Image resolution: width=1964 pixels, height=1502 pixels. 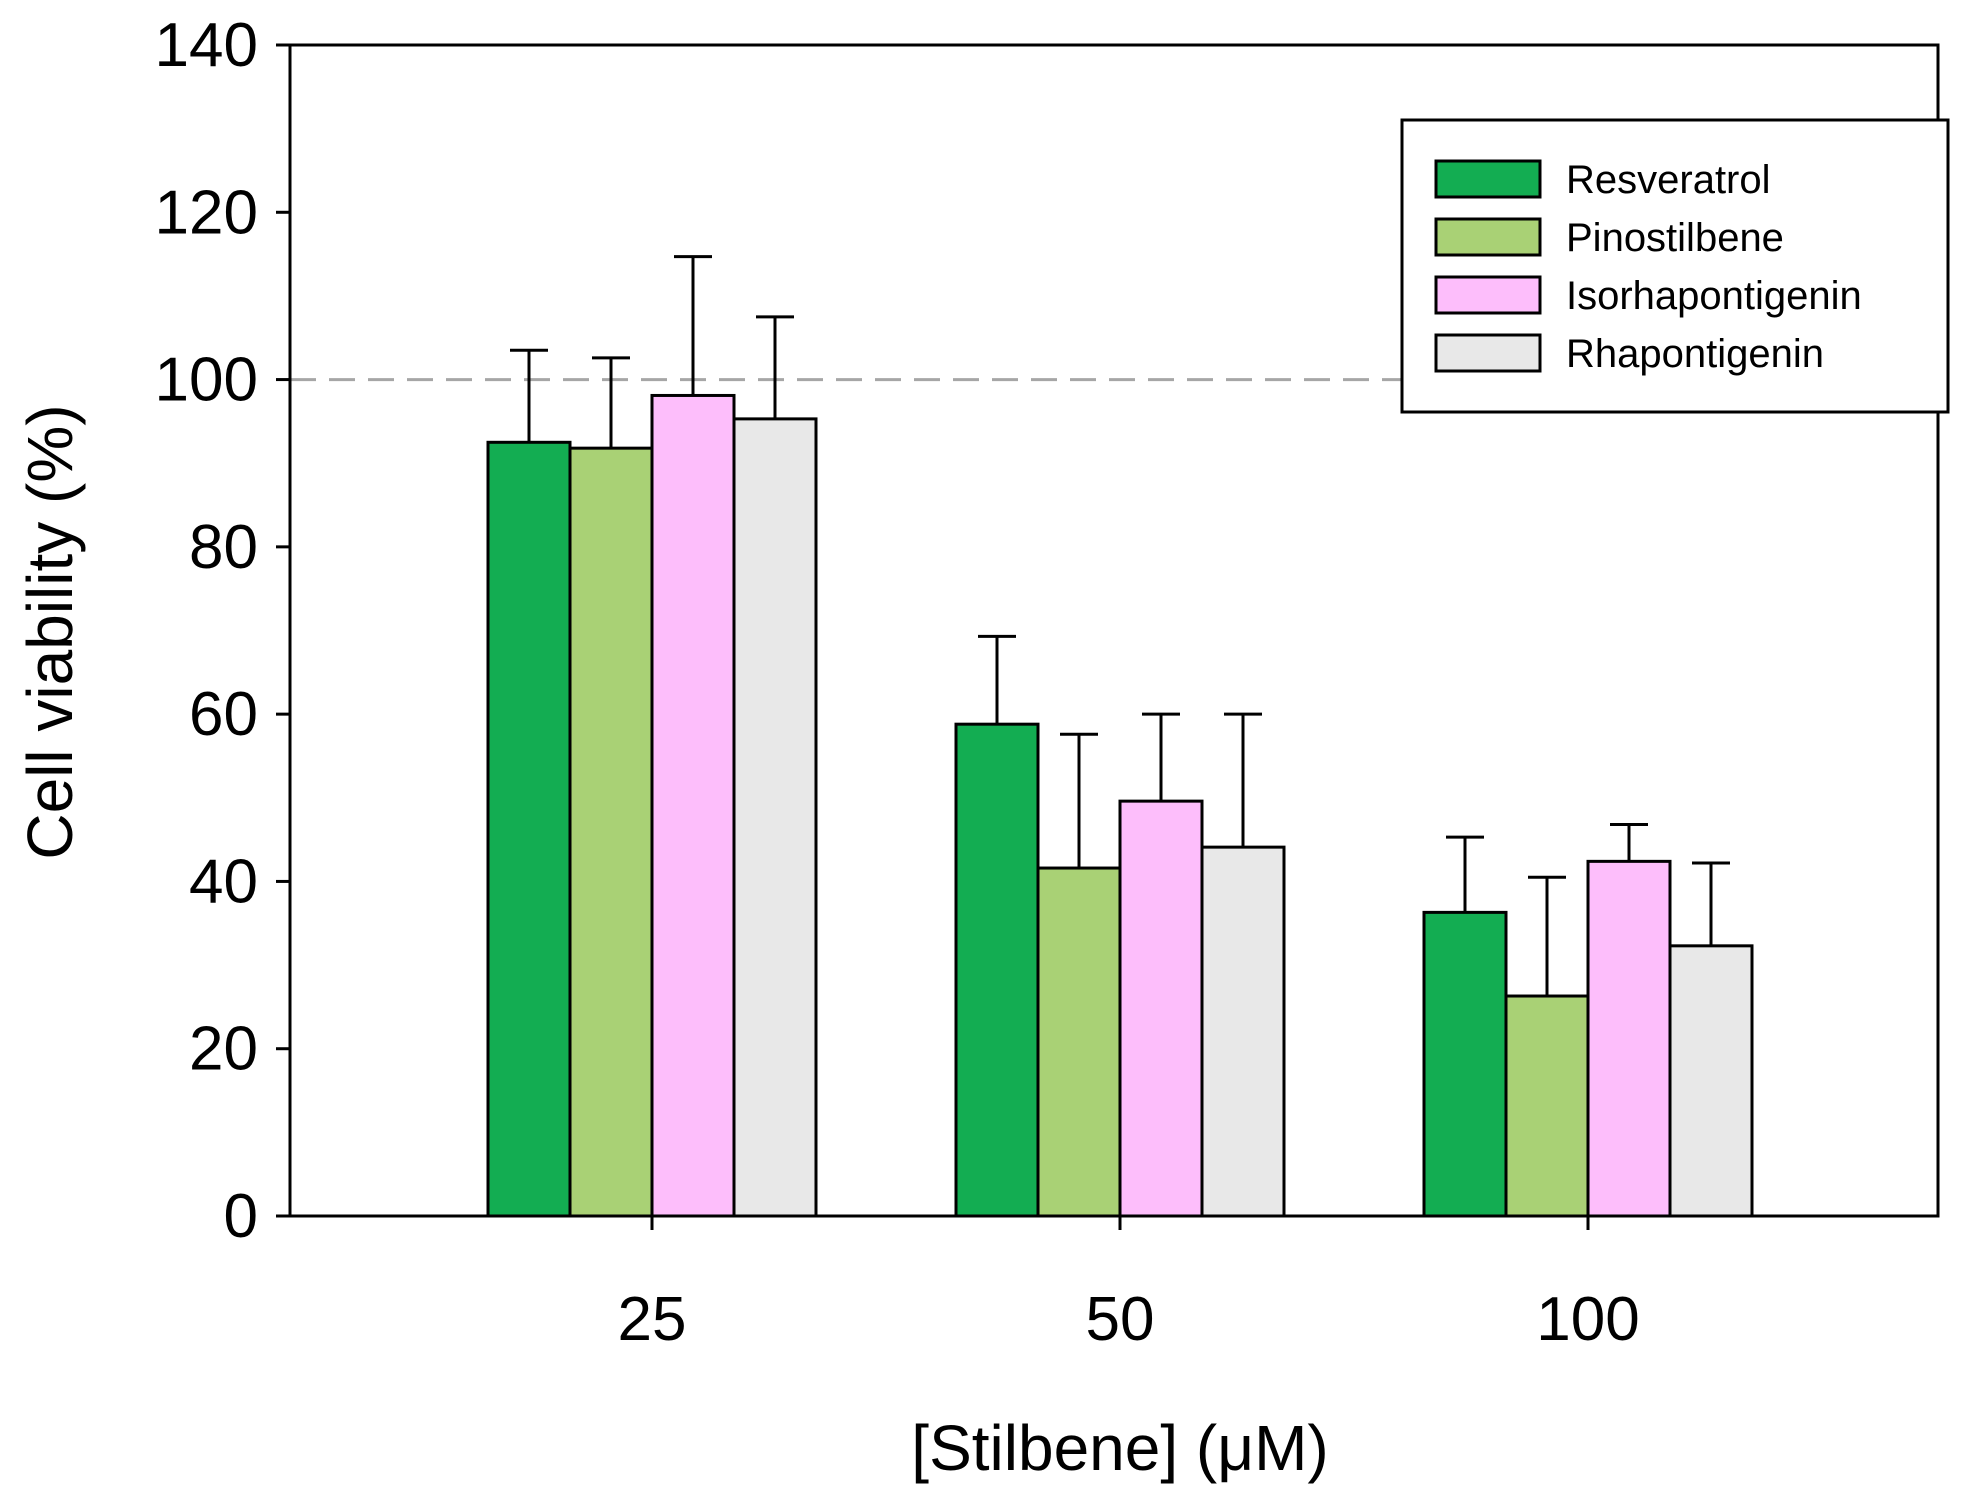 I want to click on legend-swatch-isorhapontigenin, so click(x=1488, y=295).